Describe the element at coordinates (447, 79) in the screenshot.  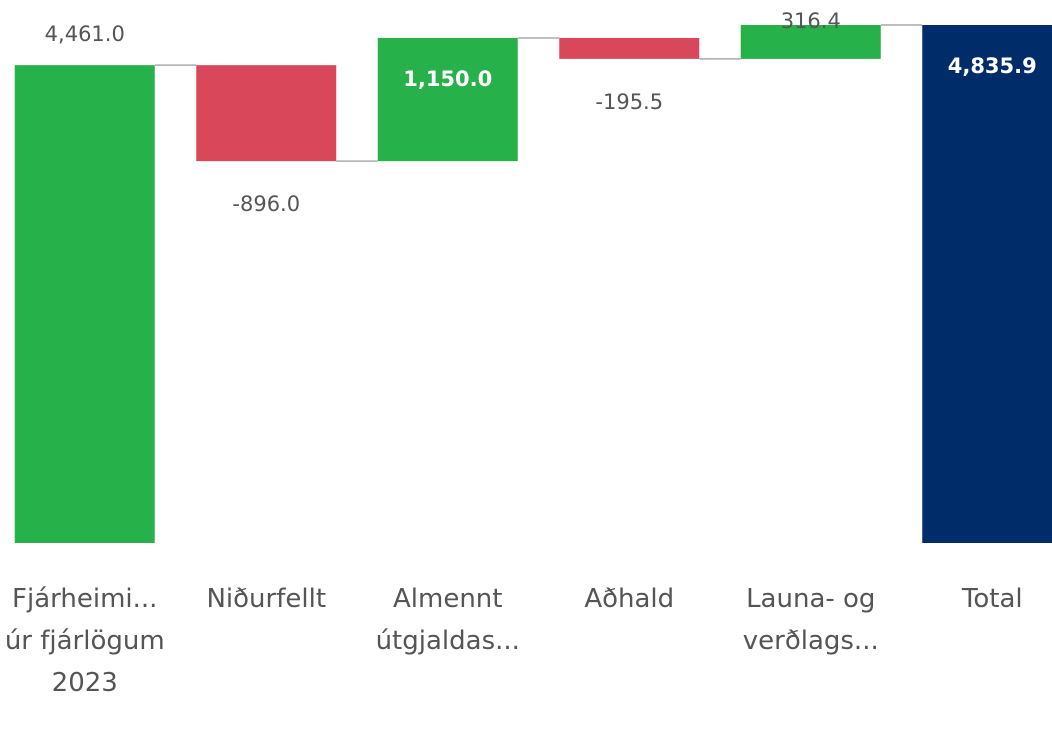
I see `value-label: 1,150.0` at that location.